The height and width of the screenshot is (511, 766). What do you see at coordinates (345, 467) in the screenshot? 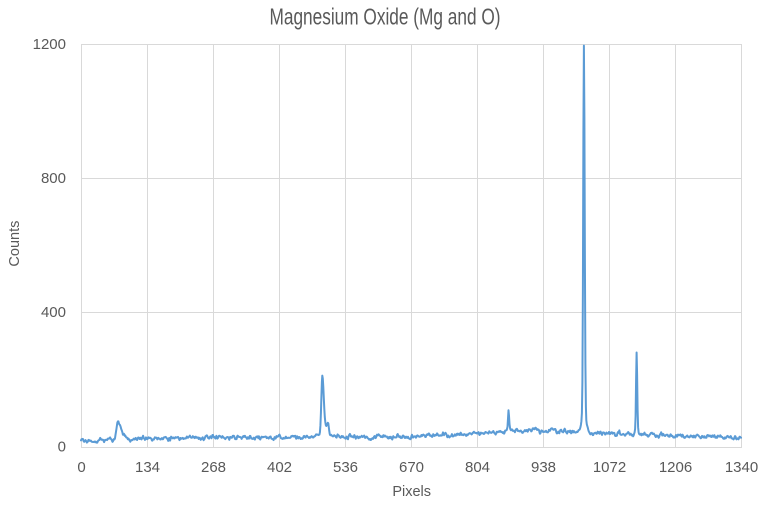
I see `svg-text: 536` at bounding box center [345, 467].